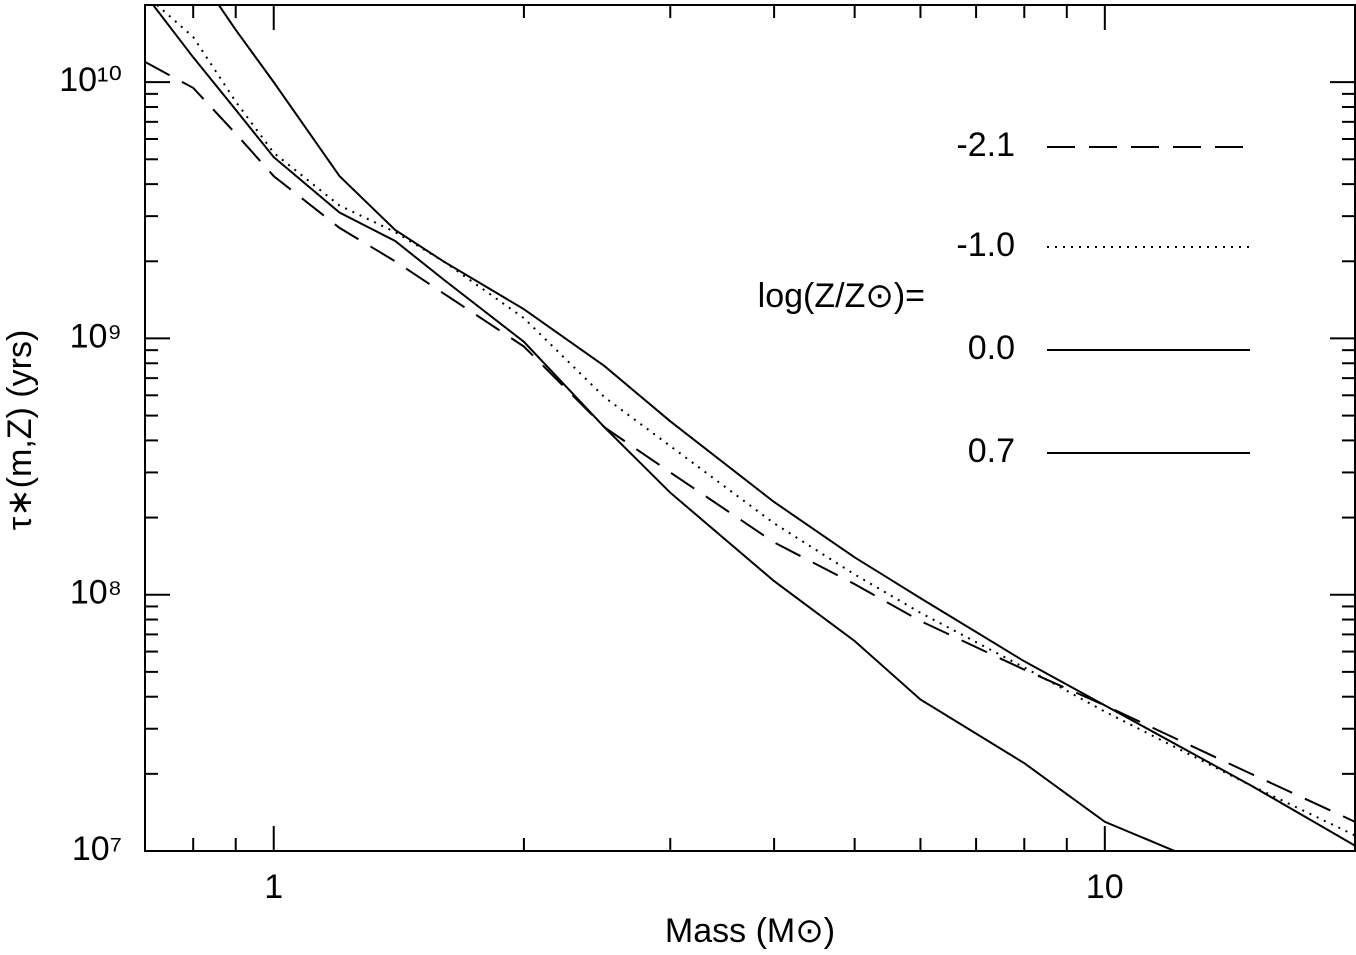  I want to click on legend-label: 0.7, so click(991, 451).